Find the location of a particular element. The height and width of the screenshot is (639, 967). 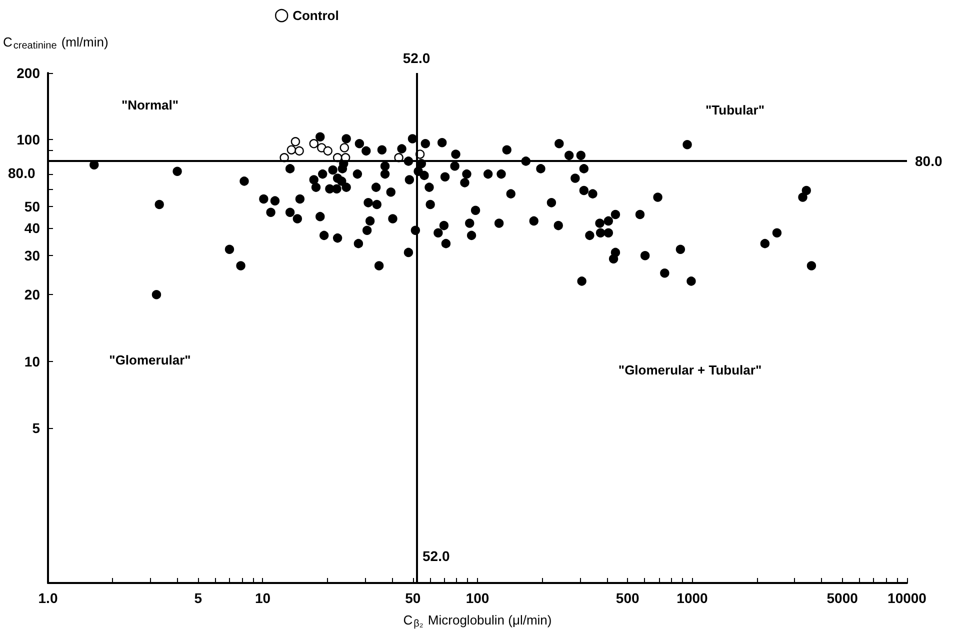

y-tick-label: 20 is located at coordinates (32, 294).